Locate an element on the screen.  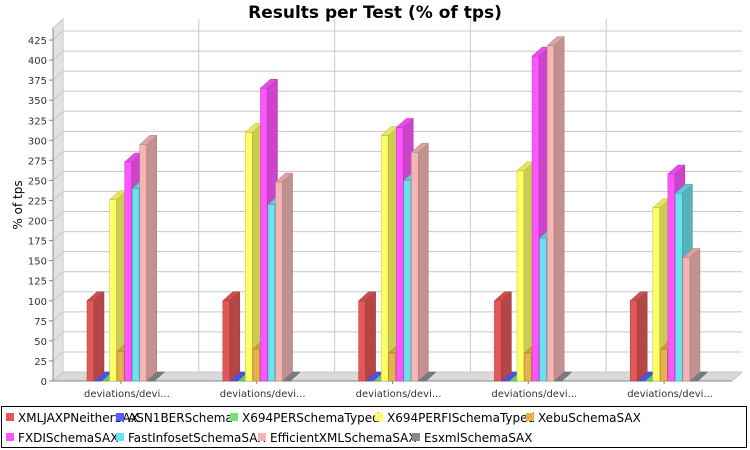
y-tick-label: 25 is located at coordinates (40, 362).